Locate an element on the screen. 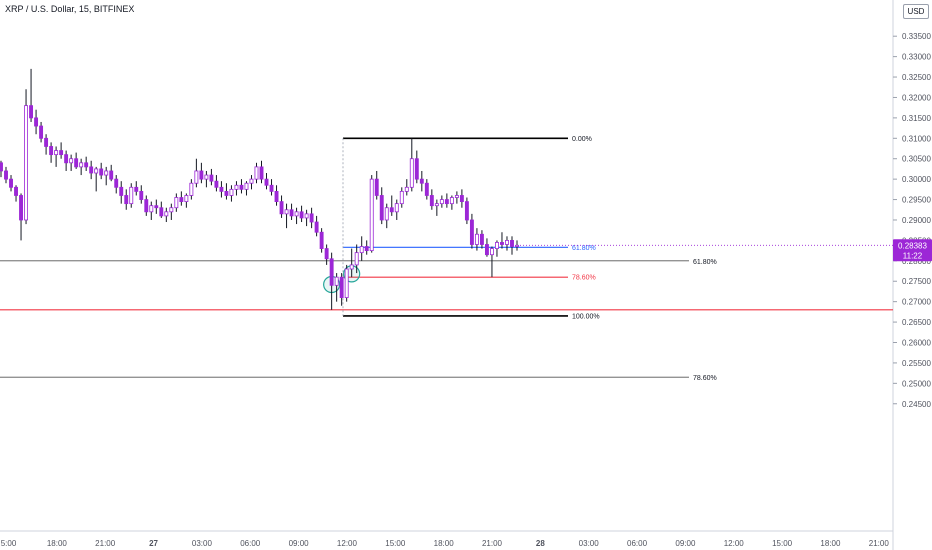  y-tick-label: 0.33500 is located at coordinates (916, 36).